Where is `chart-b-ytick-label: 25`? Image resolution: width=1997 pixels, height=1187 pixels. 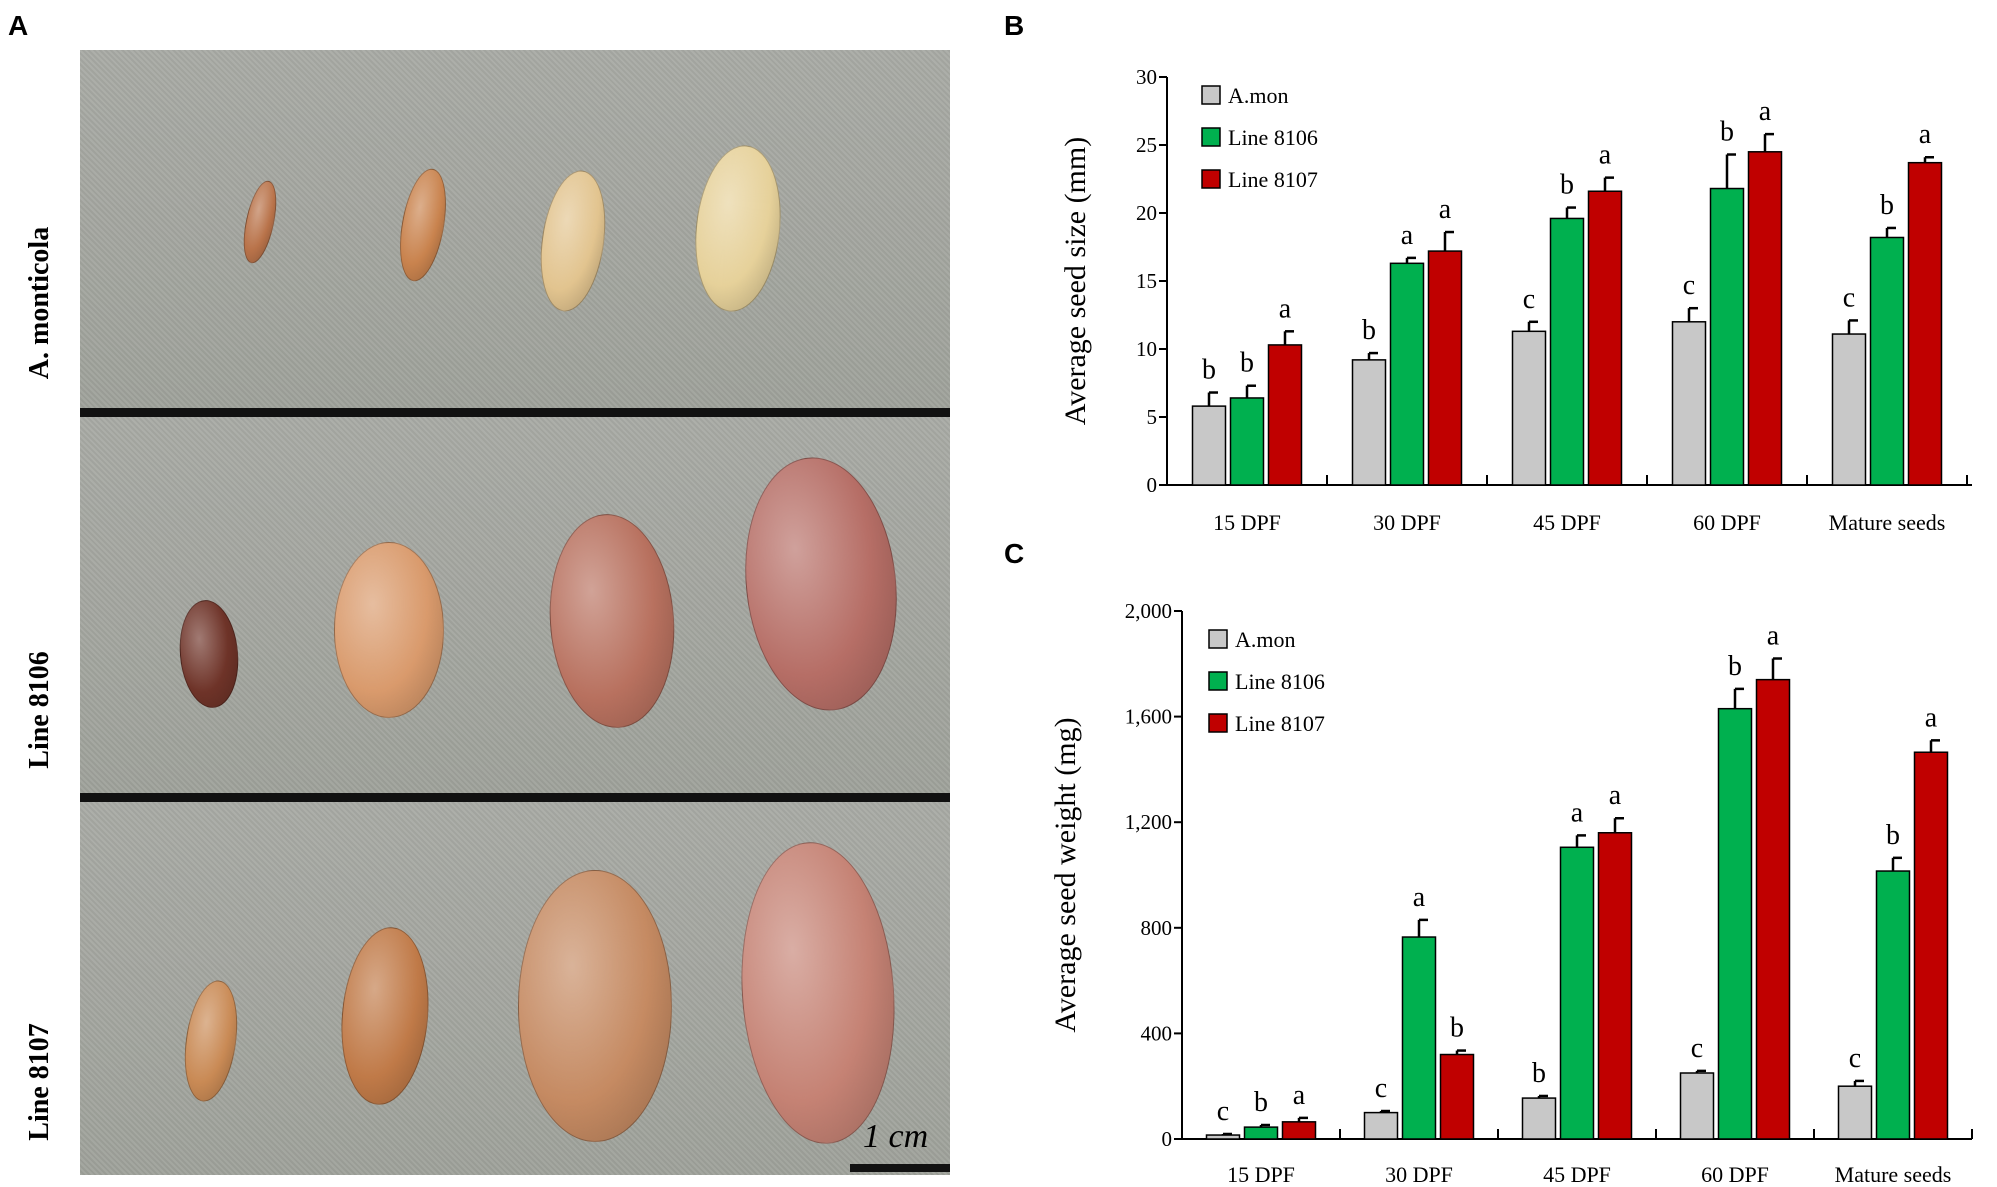
chart-b-ytick-label: 25 is located at coordinates (1146, 145).